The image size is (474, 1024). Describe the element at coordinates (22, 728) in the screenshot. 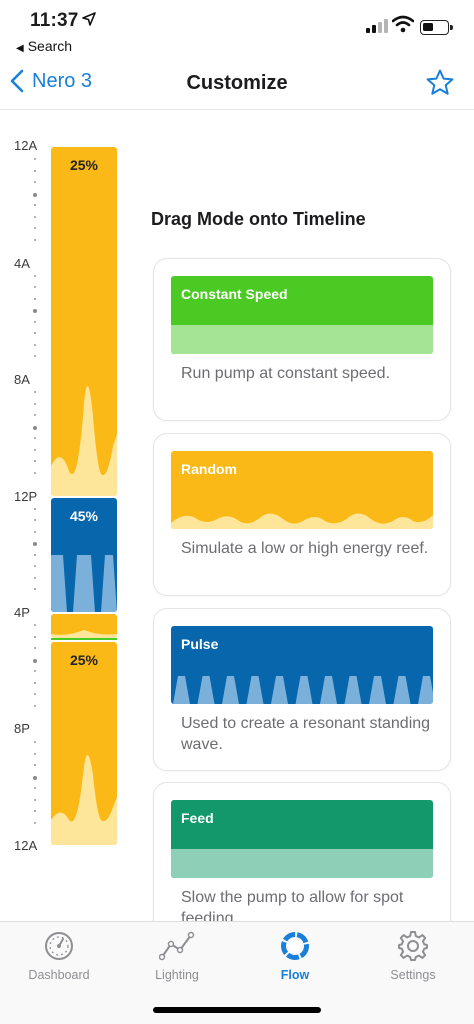

I see `tick-label: 8P` at that location.